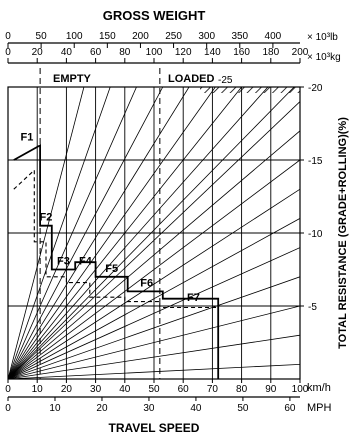 The image size is (361, 436). Describe the element at coordinates (225, 80) in the screenshot. I see `resistance-25-label: -25` at that location.